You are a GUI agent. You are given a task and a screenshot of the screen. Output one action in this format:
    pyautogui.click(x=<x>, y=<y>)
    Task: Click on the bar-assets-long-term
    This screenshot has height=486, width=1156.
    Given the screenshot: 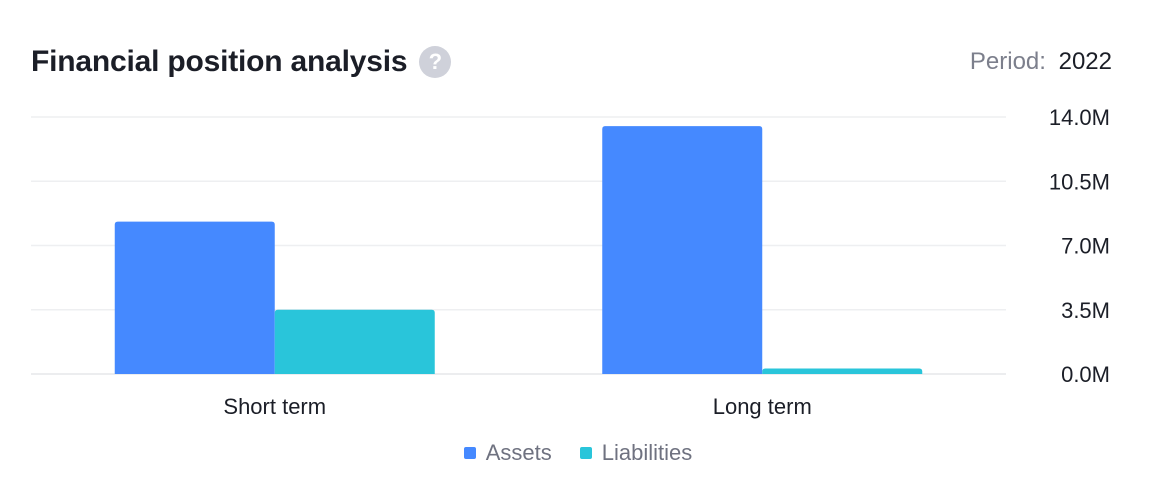 What is the action you would take?
    pyautogui.click(x=682, y=250)
    